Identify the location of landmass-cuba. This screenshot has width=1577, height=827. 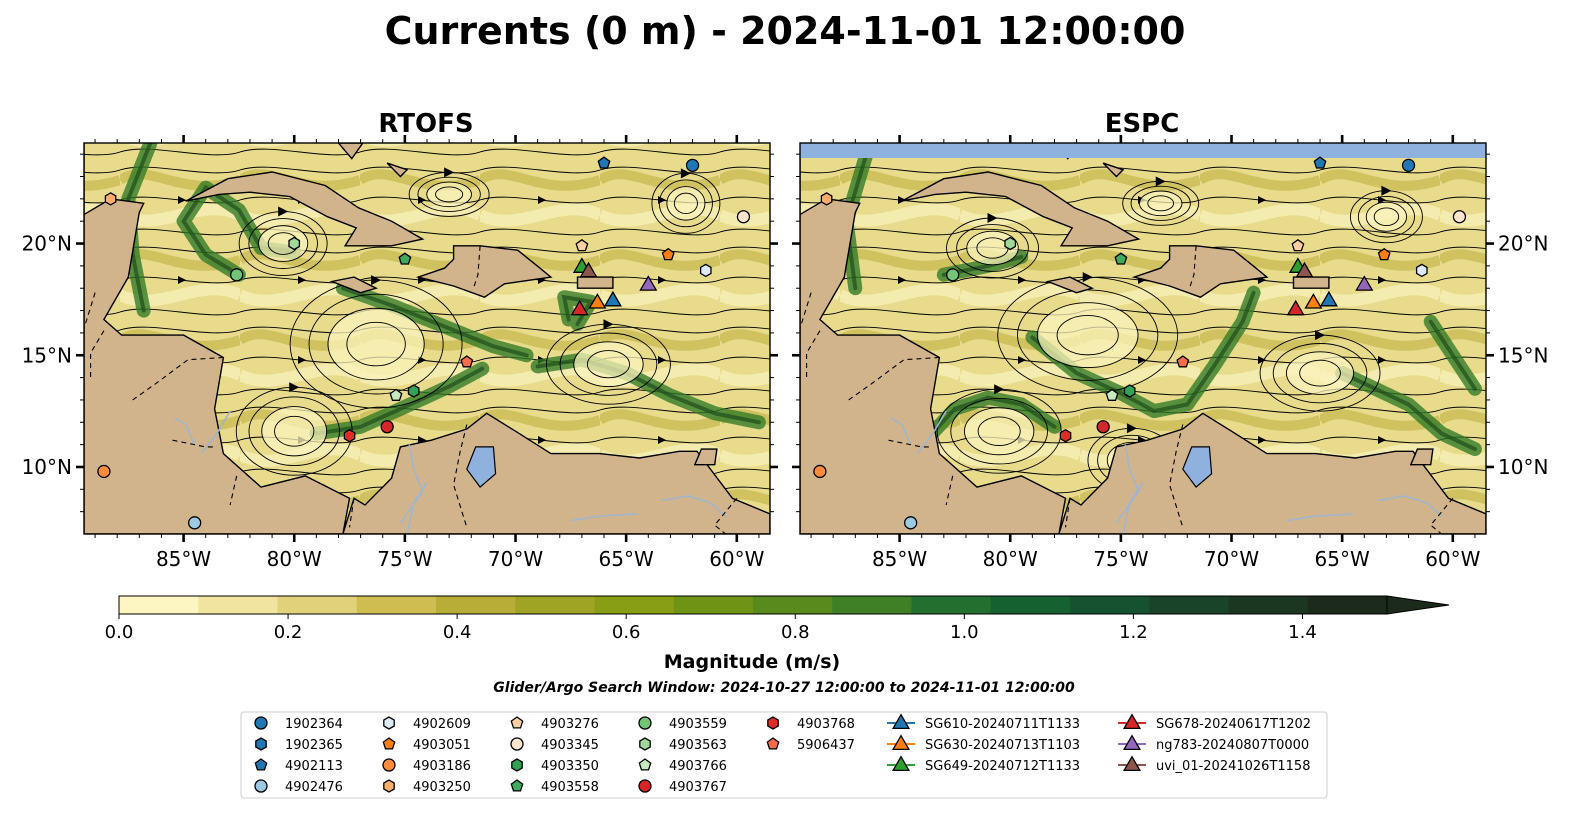
(305, 209).